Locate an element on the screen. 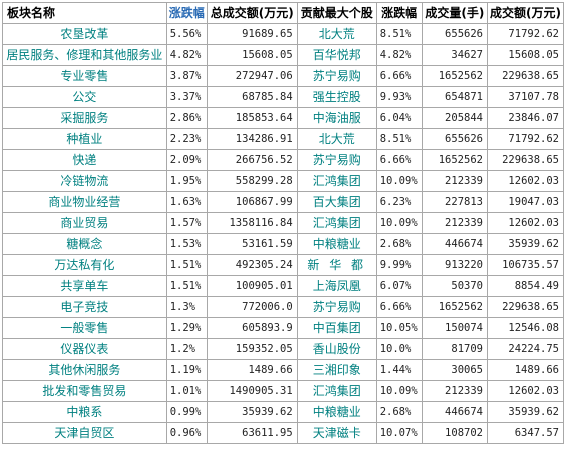 The width and height of the screenshot is (564, 449). header-stock-change: 涨跌幅 is located at coordinates (399, 13).